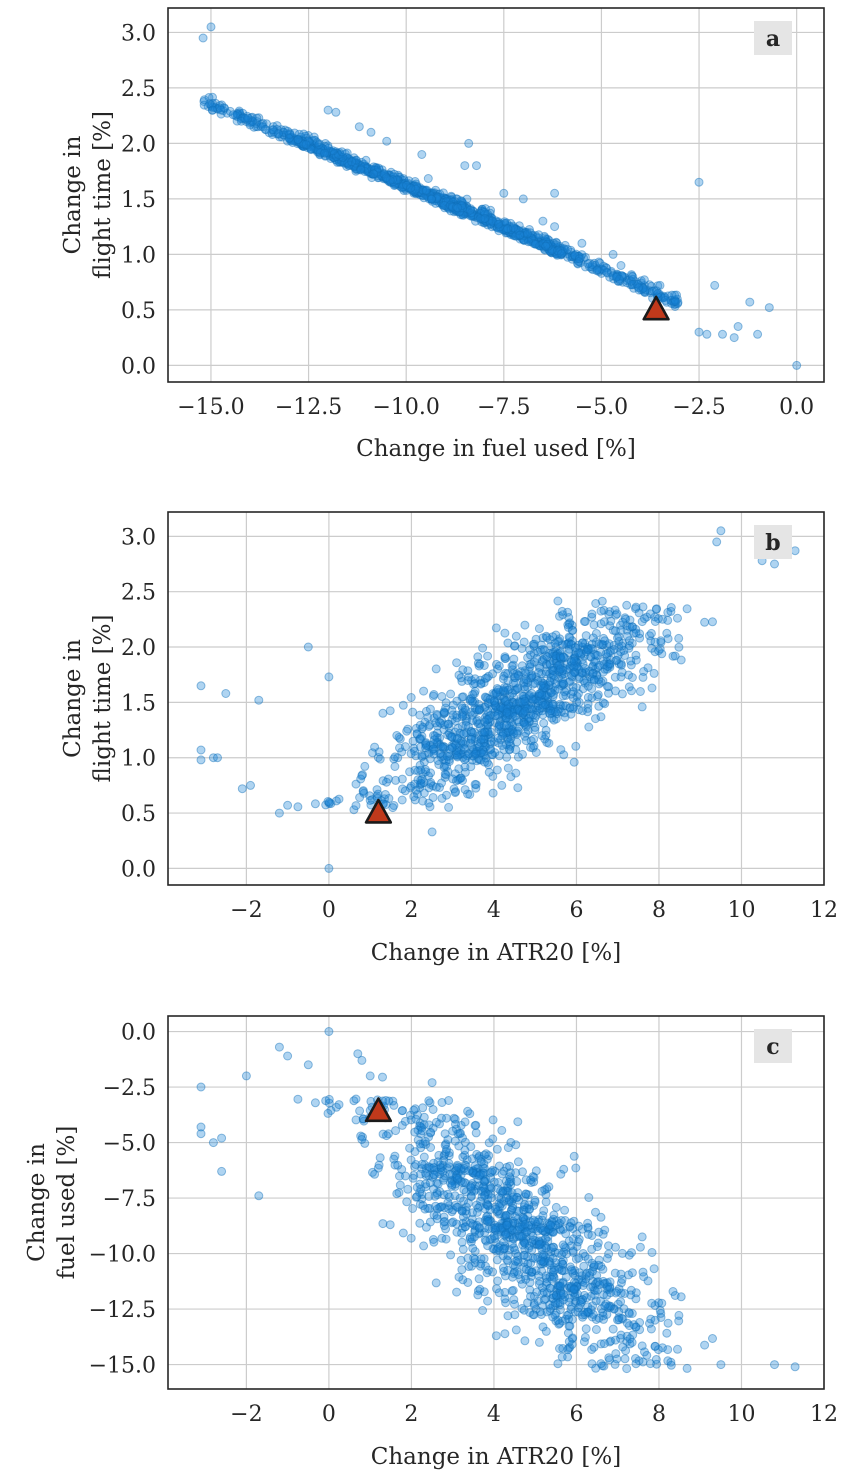  Describe the element at coordinates (824, 1414) in the screenshot. I see `x-tick-label: 12` at that location.